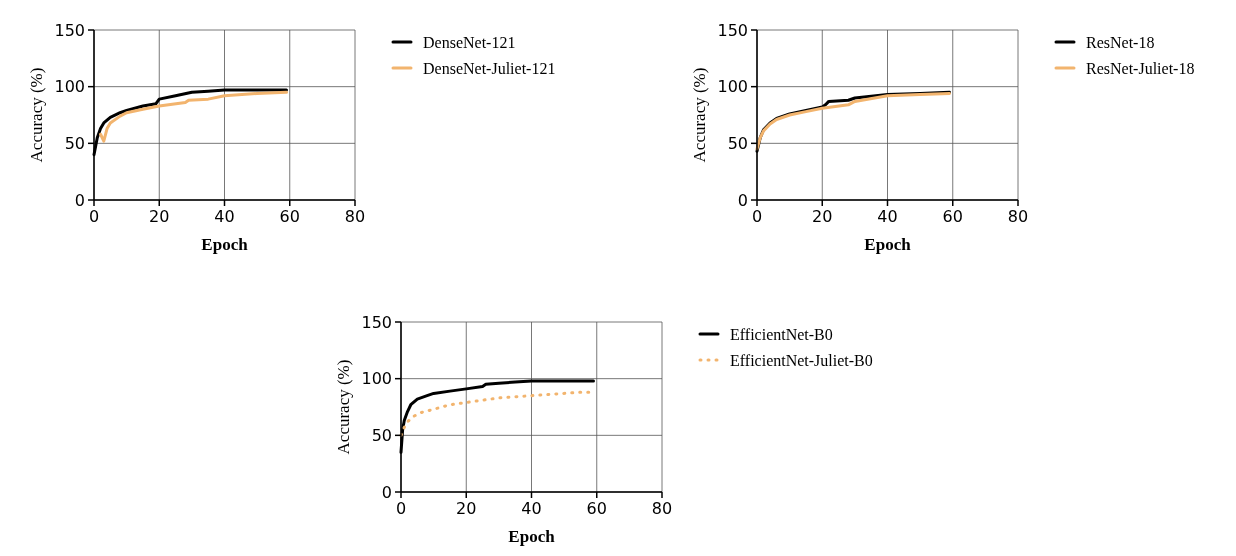  What do you see at coordinates (781, 334) in the screenshot?
I see `legend-label: EfficientNet-B0` at bounding box center [781, 334].